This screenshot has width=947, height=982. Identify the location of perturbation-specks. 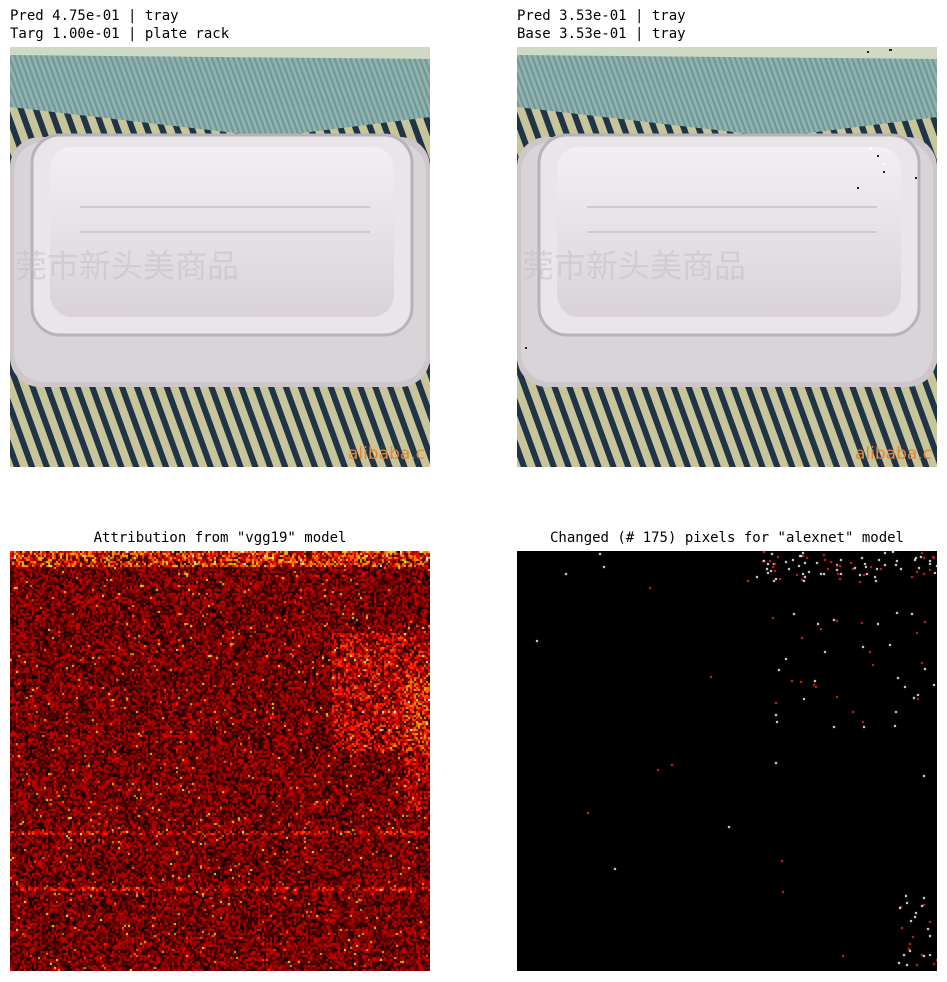
(721, 199).